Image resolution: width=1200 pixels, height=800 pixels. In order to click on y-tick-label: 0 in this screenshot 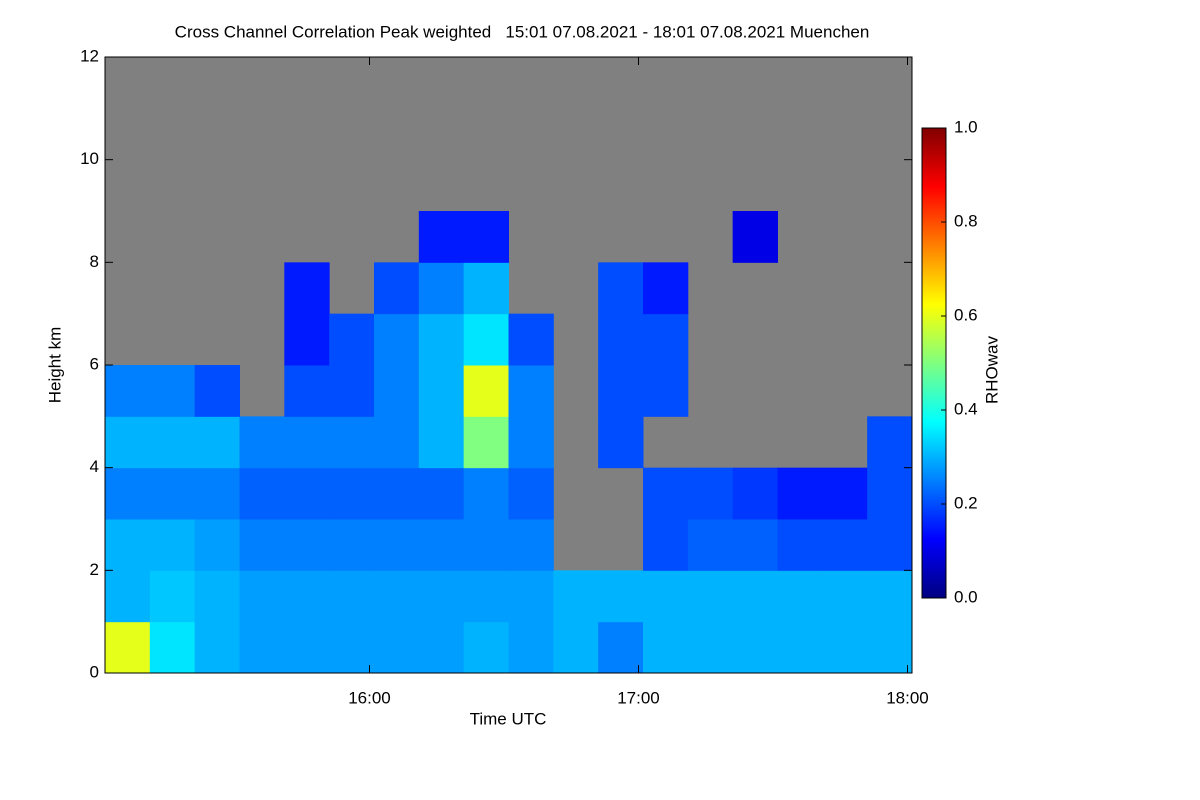, I will do `click(94, 671)`.